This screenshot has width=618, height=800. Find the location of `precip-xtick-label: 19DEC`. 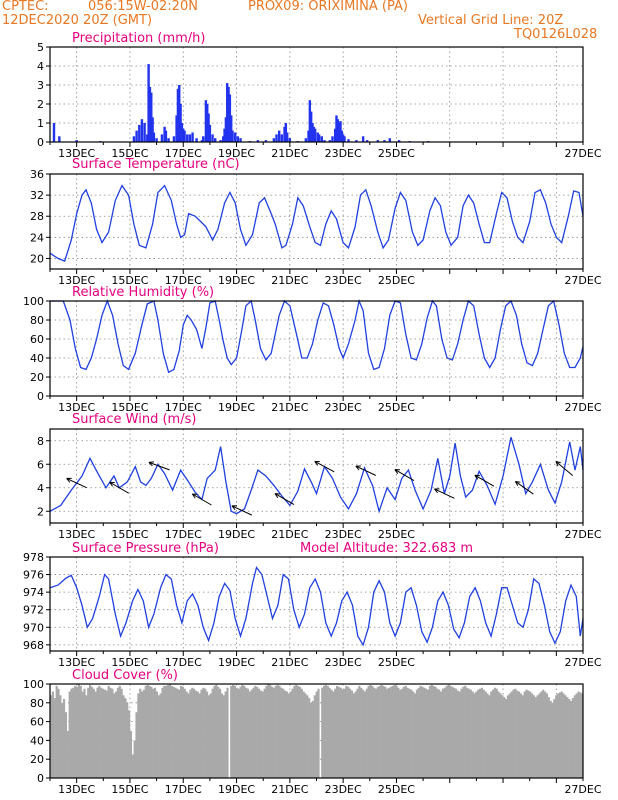

precip-xtick-label: 19DEC is located at coordinates (236, 153).